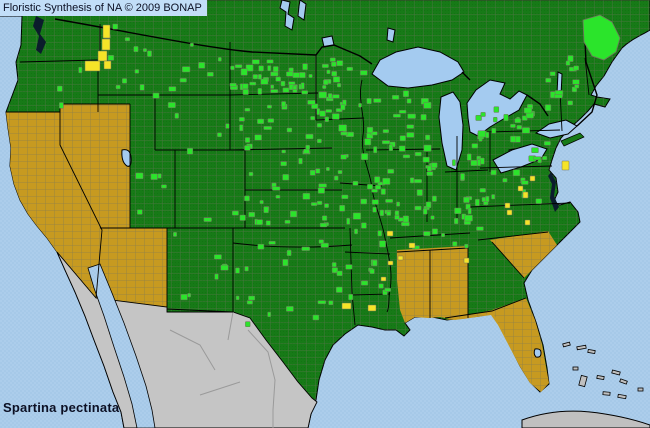 The width and height of the screenshot is (650, 428). Describe the element at coordinates (572, 139) in the screenshot. I see `long-island` at that location.